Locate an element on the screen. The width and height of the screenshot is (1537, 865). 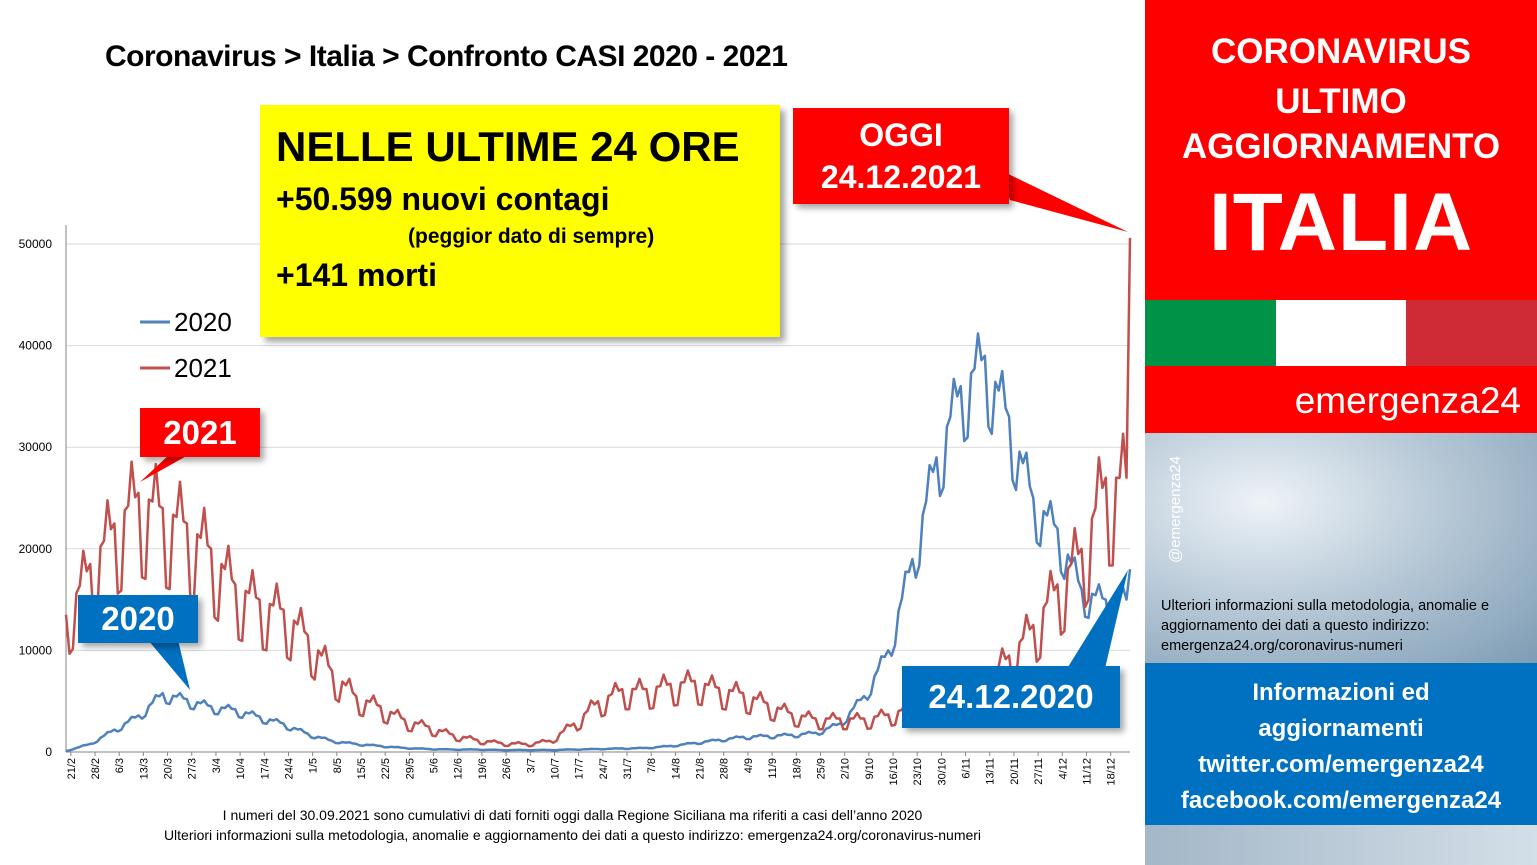
legend-label-2021: 2021 is located at coordinates (203, 368).